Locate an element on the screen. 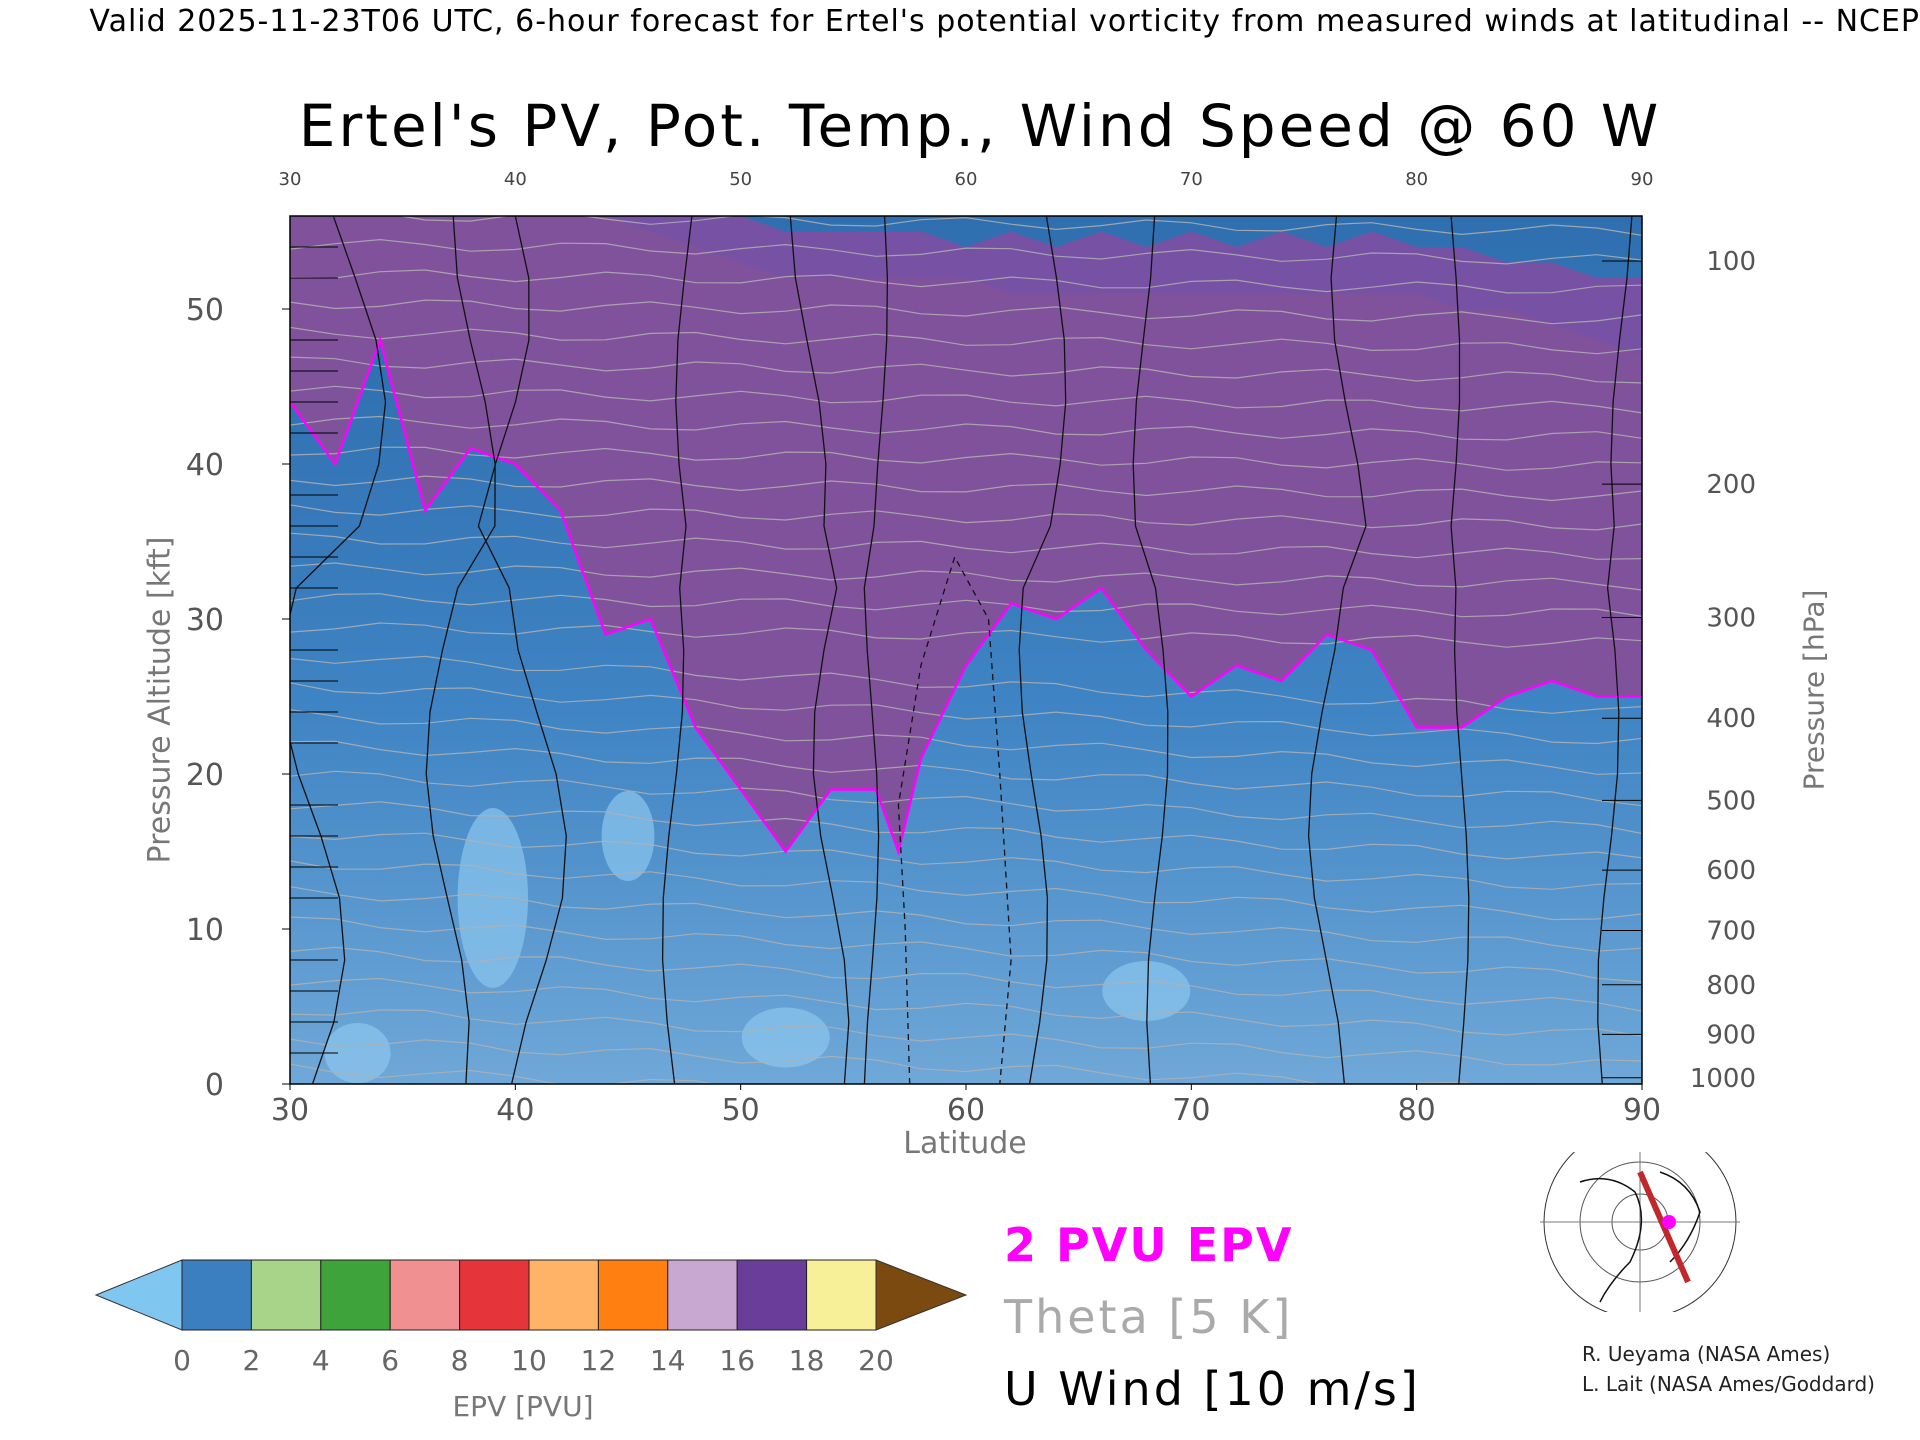  pressure-tick-label: 900 is located at coordinates (1731, 1035).